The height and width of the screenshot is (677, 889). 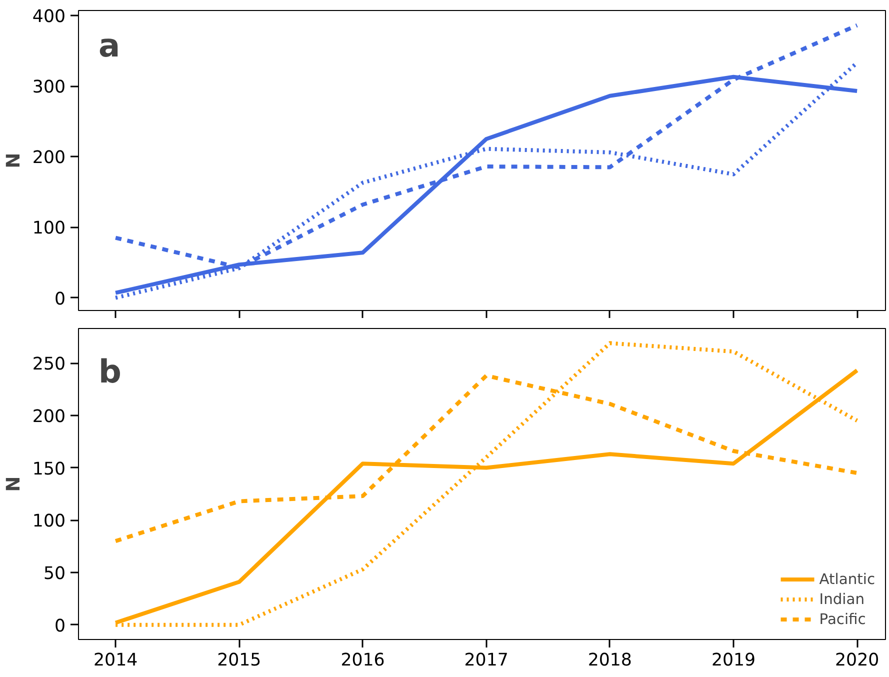 What do you see at coordinates (610, 660) in the screenshot?
I see `x-tick-label: 2018` at bounding box center [610, 660].